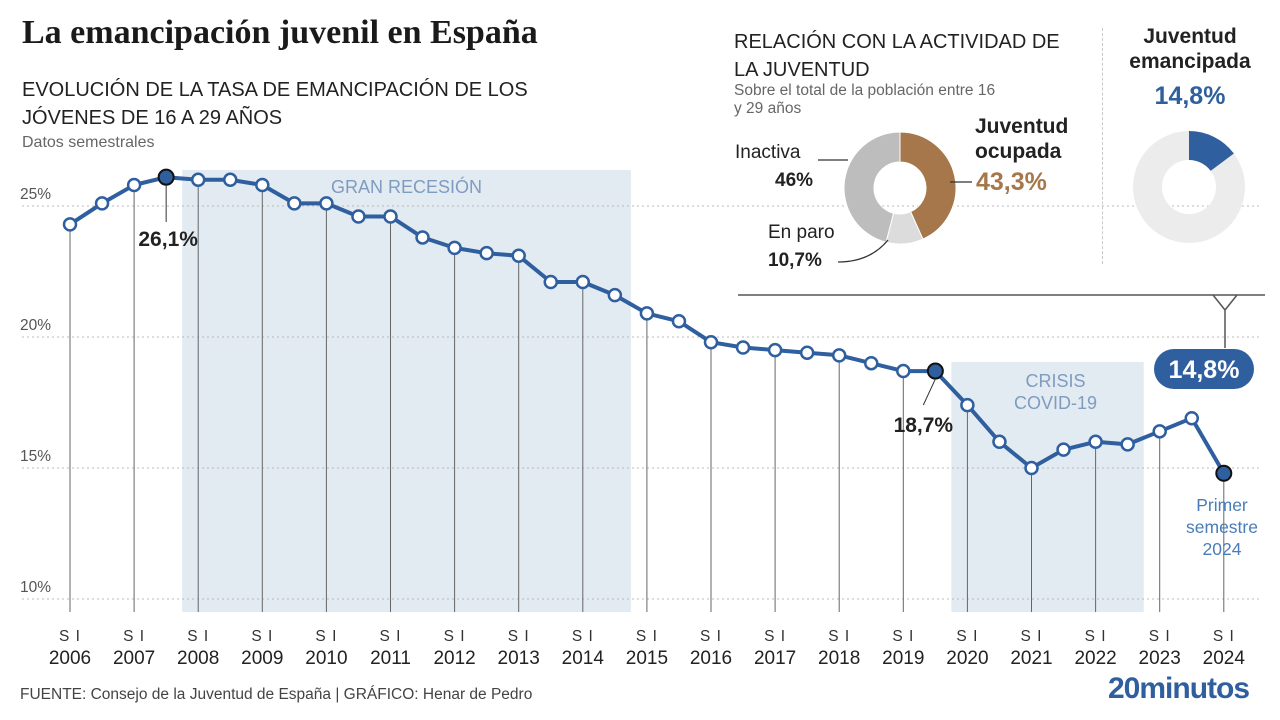 Image resolution: width=1280 pixels, height=720 pixels. I want to click on period-label: CRISIS, so click(1056, 381).